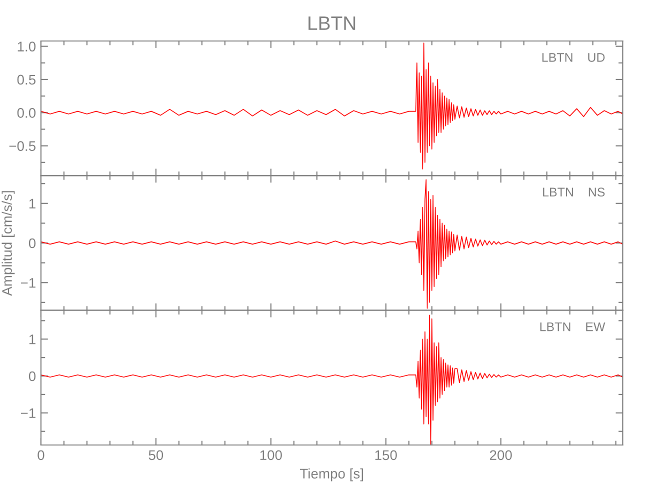 This screenshot has width=650, height=500. I want to click on x-tick-label: 200, so click(501, 455).